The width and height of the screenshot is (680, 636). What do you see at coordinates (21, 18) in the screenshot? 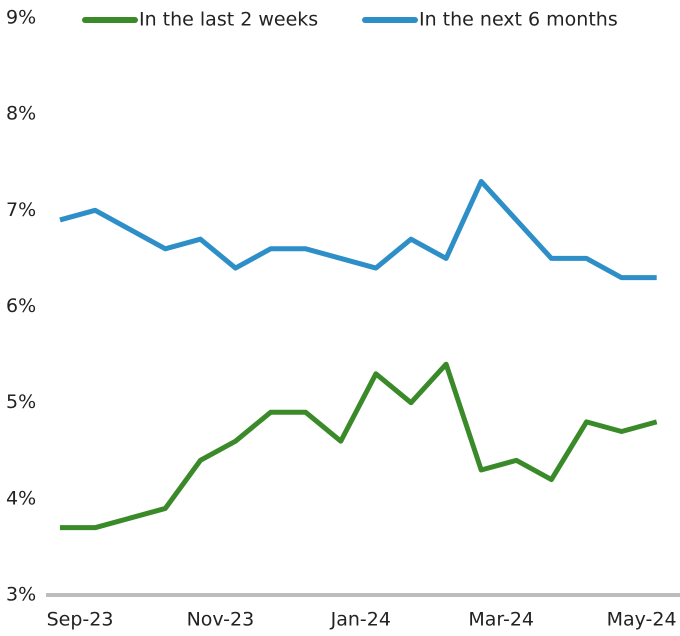
I see `y-tick-label: 9%` at bounding box center [21, 18].